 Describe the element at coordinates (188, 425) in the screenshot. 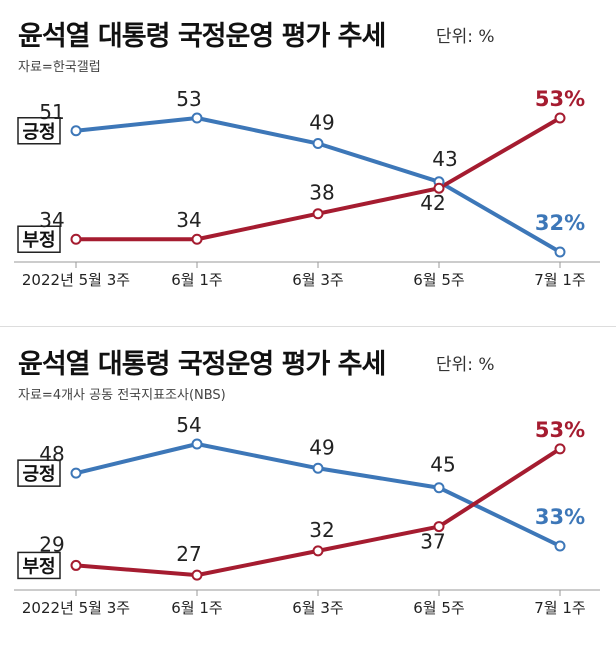

I see `data-label: 54` at that location.